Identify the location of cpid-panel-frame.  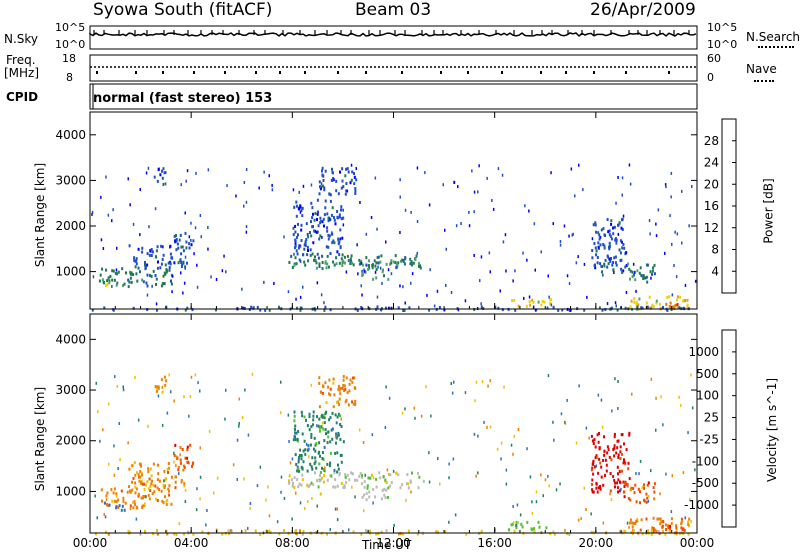
(393, 96).